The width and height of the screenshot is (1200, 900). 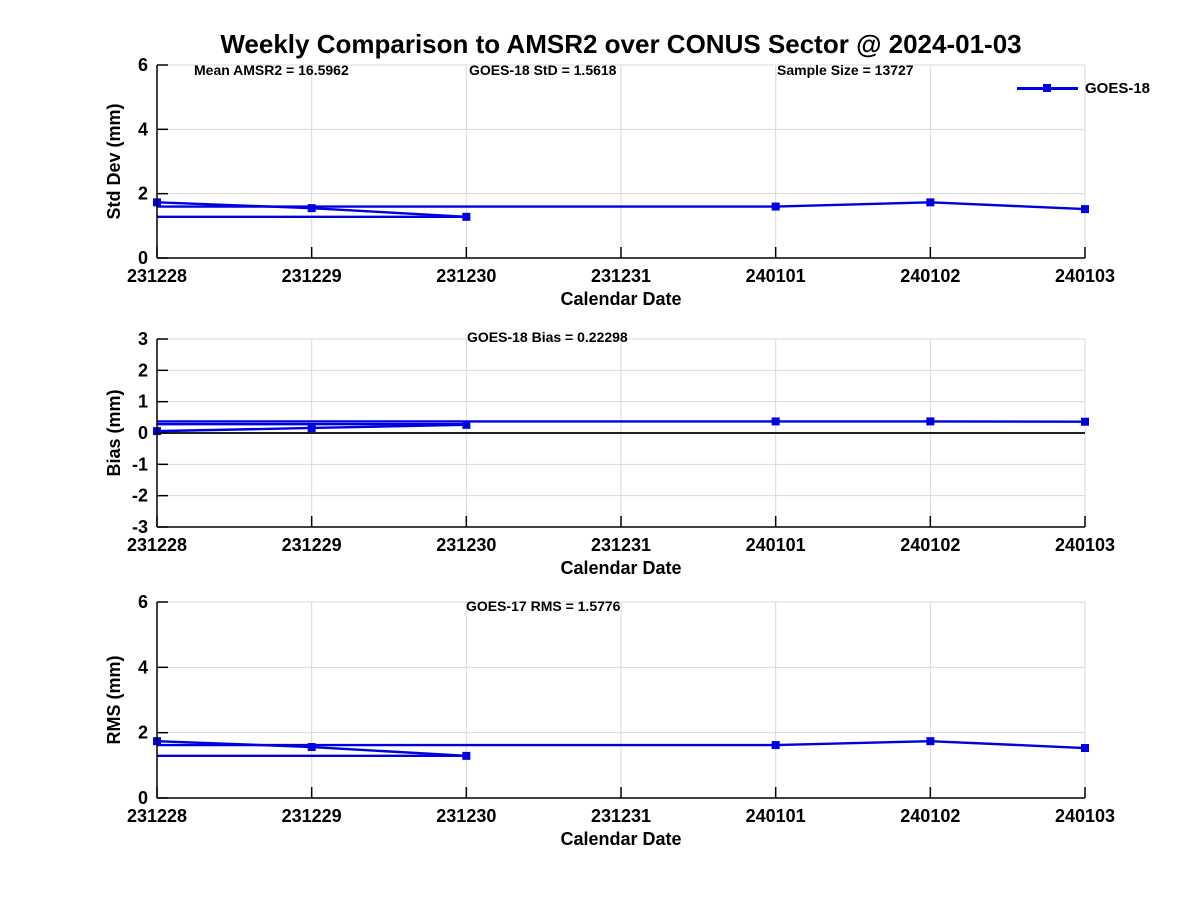 I want to click on legend-square-marker-icon, so click(x=1047, y=88).